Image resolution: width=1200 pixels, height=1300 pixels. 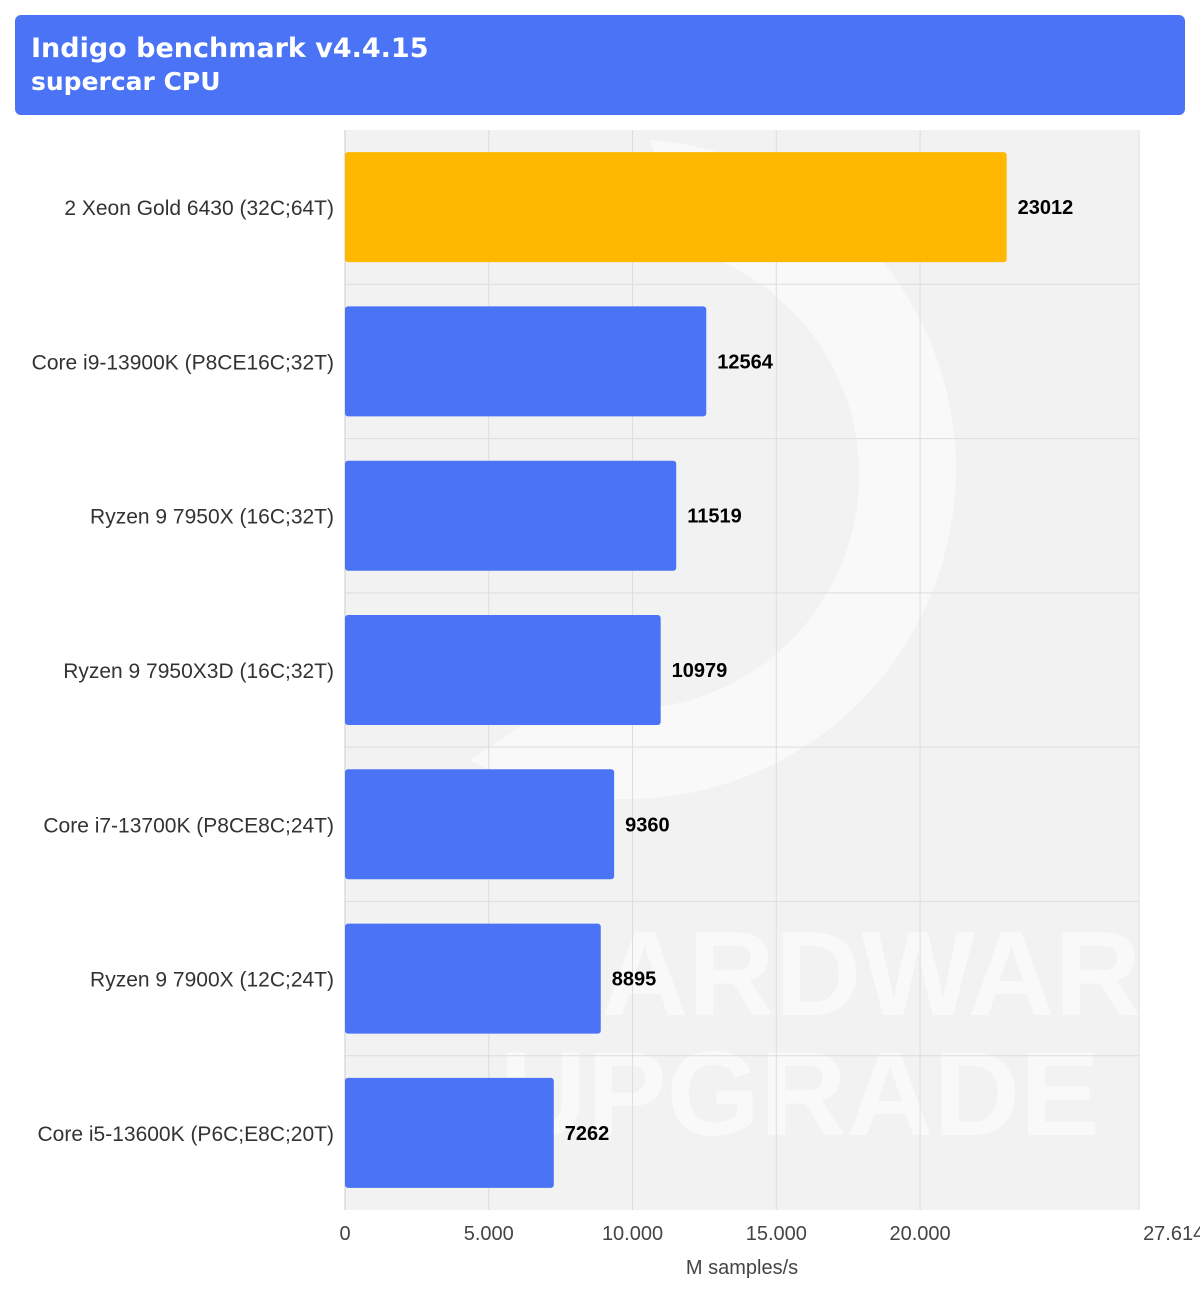 What do you see at coordinates (188, 825) in the screenshot?
I see `category-label: Core i7-13700K (P8CE8C;24T)` at bounding box center [188, 825].